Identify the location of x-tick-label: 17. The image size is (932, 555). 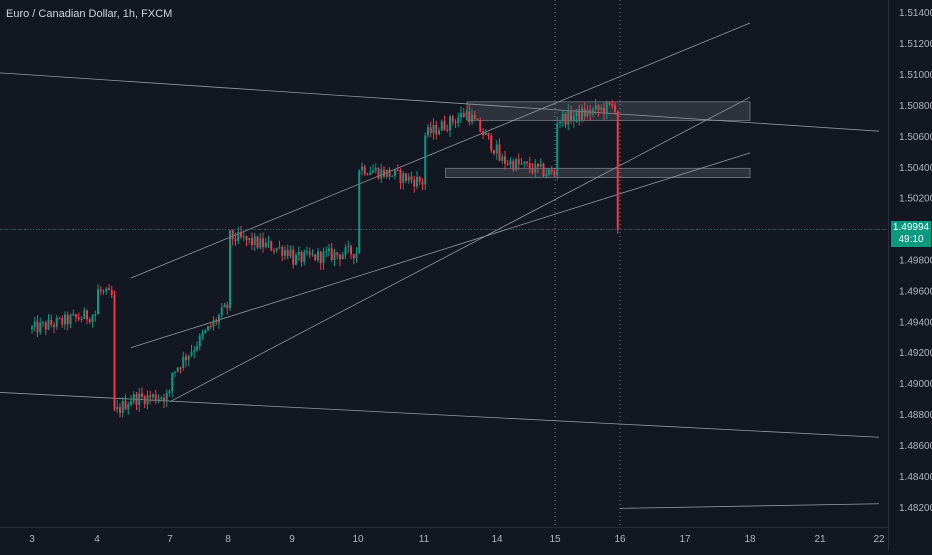
(685, 539).